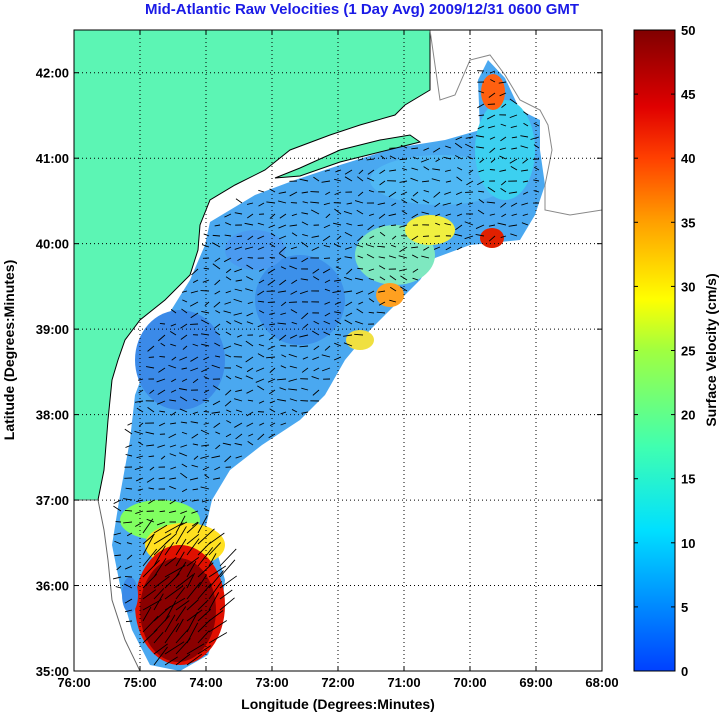 This screenshot has width=724, height=714. Describe the element at coordinates (430, 230) in the screenshot. I see `fast-patch` at that location.